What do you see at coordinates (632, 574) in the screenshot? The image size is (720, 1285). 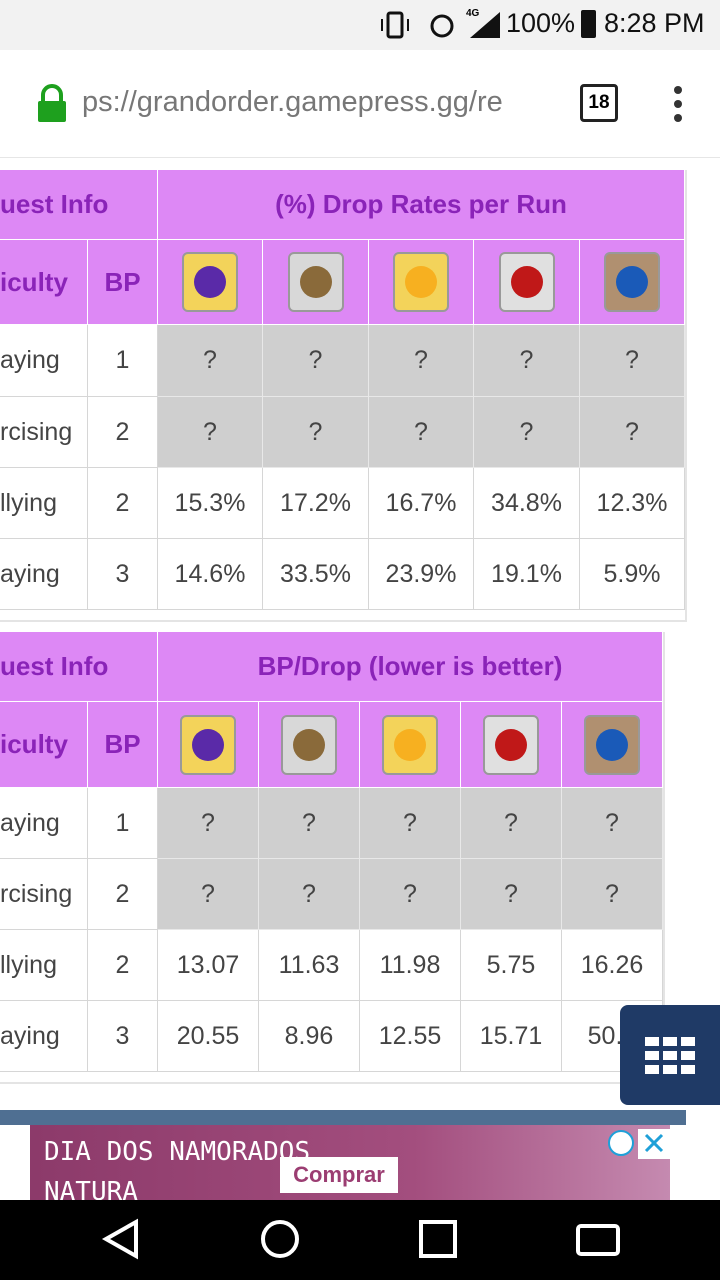 I see `rate-cell: 5.9%` at bounding box center [632, 574].